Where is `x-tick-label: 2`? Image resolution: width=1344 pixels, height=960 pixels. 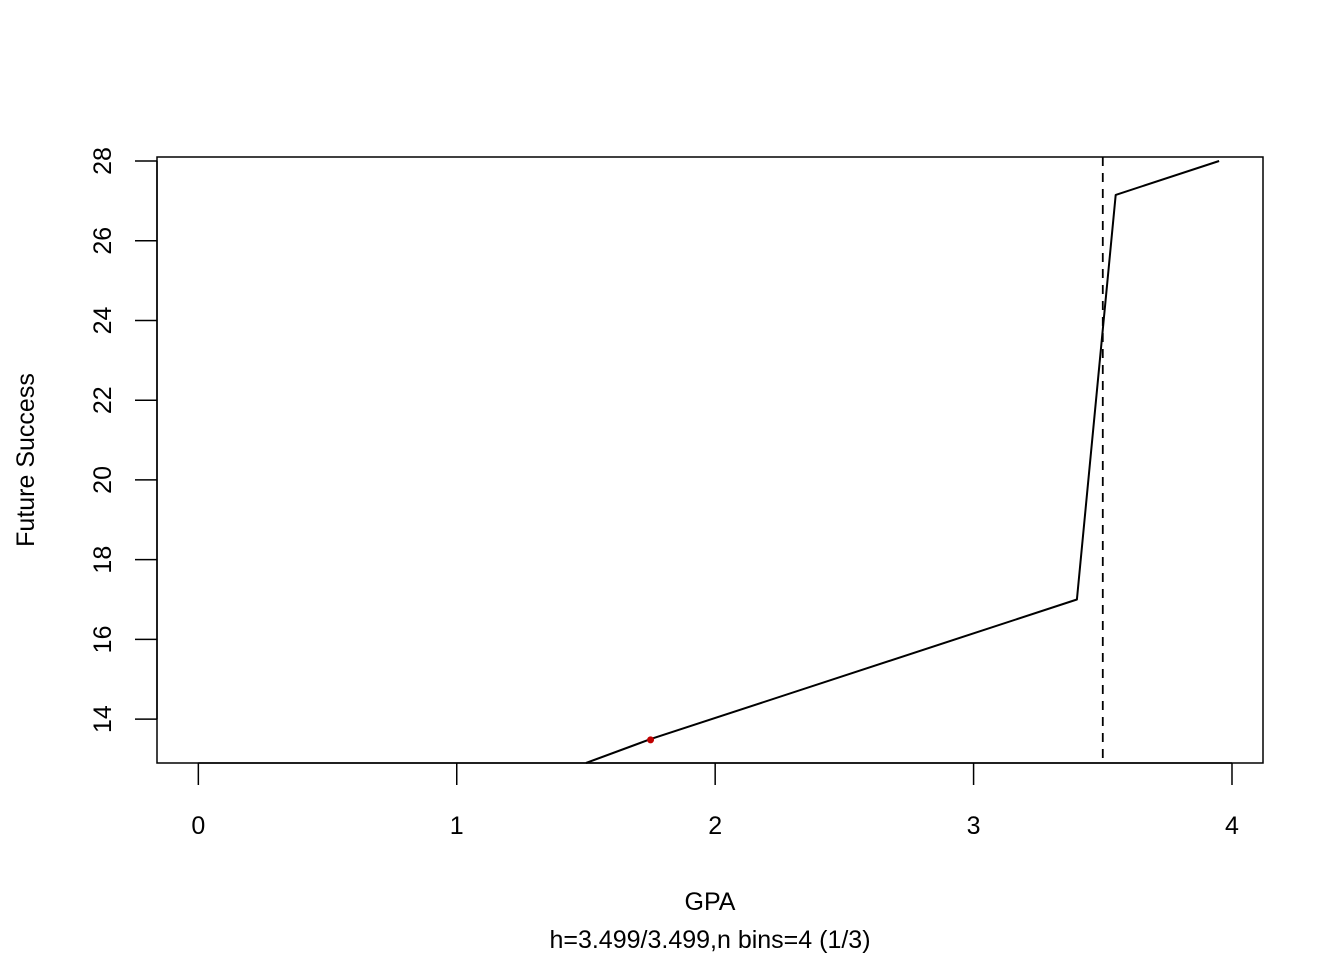 x-tick-label: 2 is located at coordinates (715, 826).